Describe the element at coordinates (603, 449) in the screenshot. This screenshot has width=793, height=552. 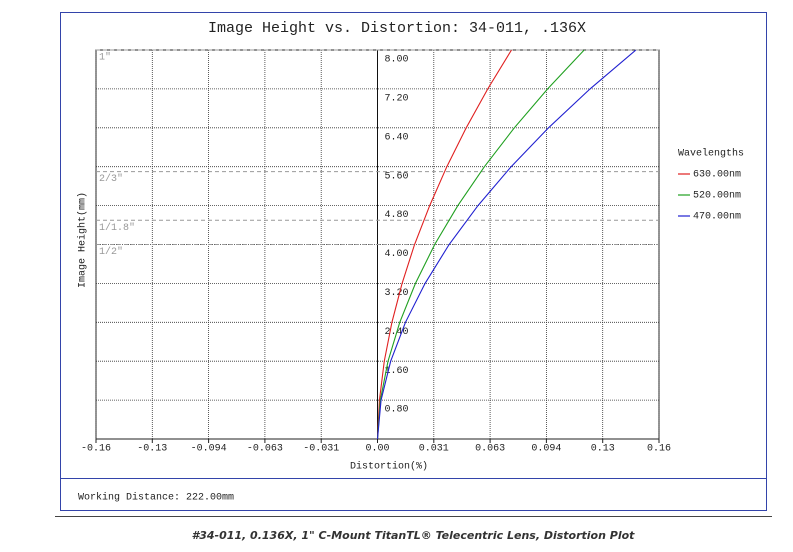
I see `x-tick-label: 0.13` at that location.